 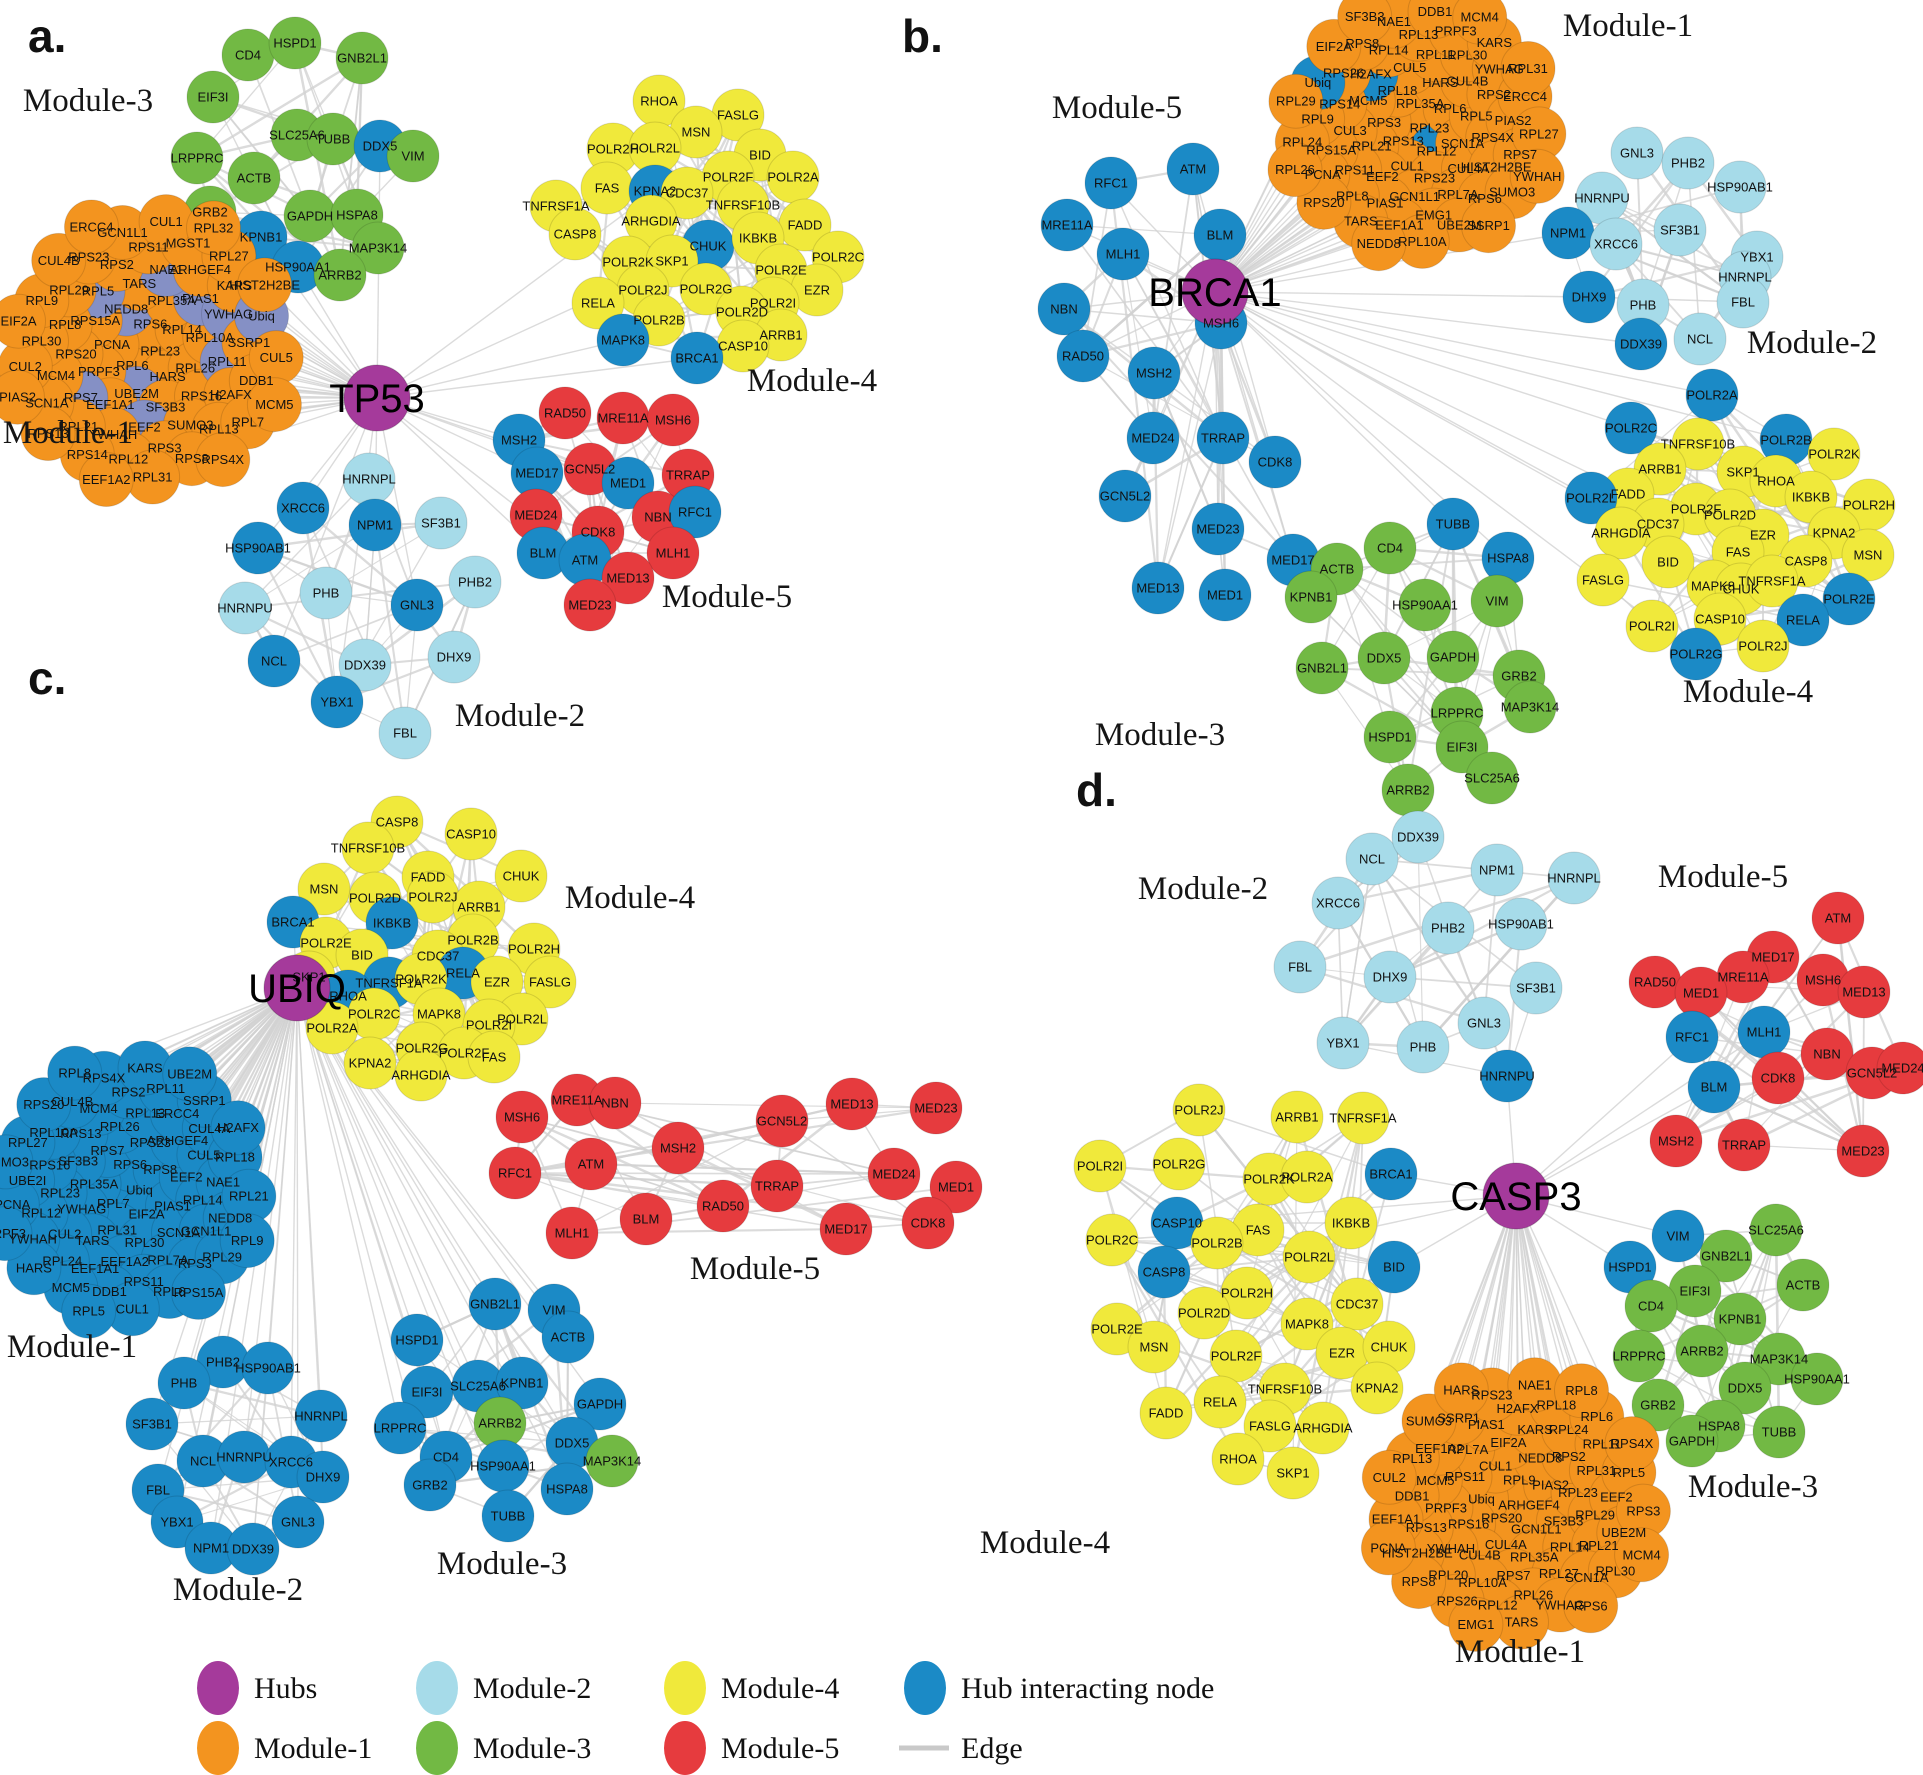 I want to click on node-polr2d, so click(x=1204, y=1313).